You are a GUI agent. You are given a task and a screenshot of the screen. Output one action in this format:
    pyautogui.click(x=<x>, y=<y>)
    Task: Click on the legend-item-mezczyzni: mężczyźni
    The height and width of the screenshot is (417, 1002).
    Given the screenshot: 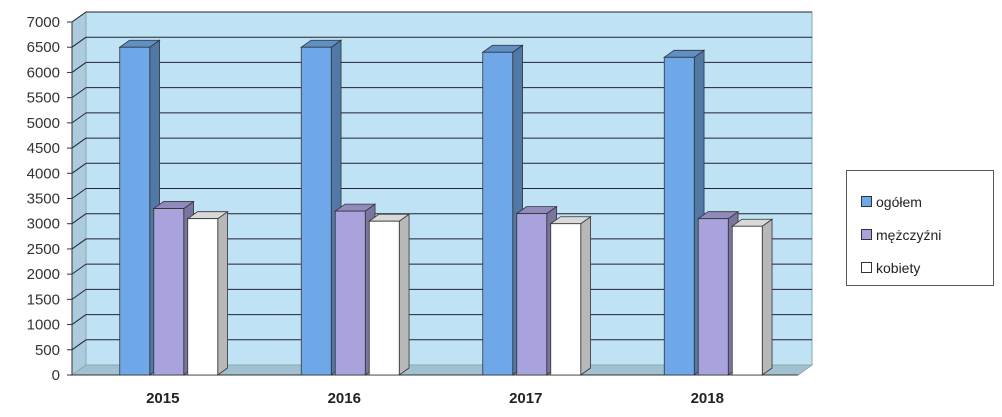 What is the action you would take?
    pyautogui.click(x=927, y=234)
    